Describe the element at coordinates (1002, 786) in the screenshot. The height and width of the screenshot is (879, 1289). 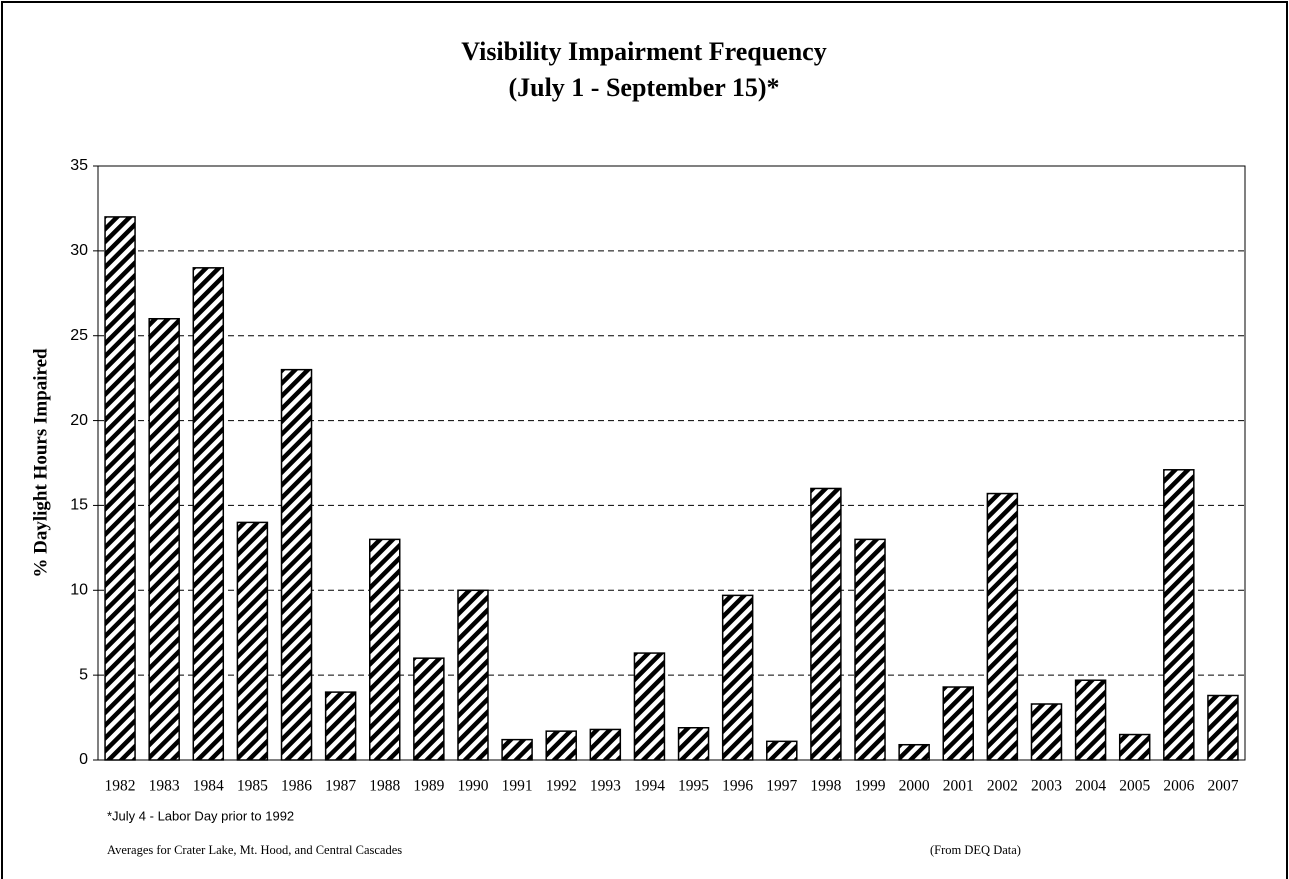
I see `x-tick-label: 2002` at that location.